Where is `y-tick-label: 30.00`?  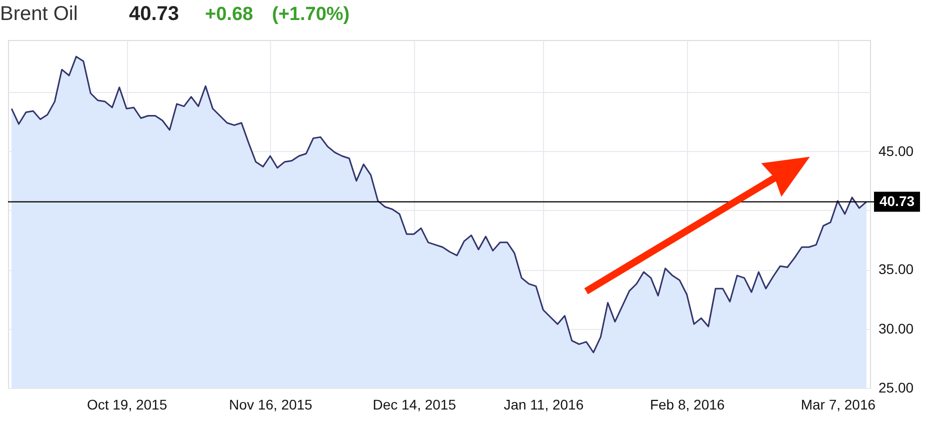
y-tick-label: 30.00 is located at coordinates (896, 328).